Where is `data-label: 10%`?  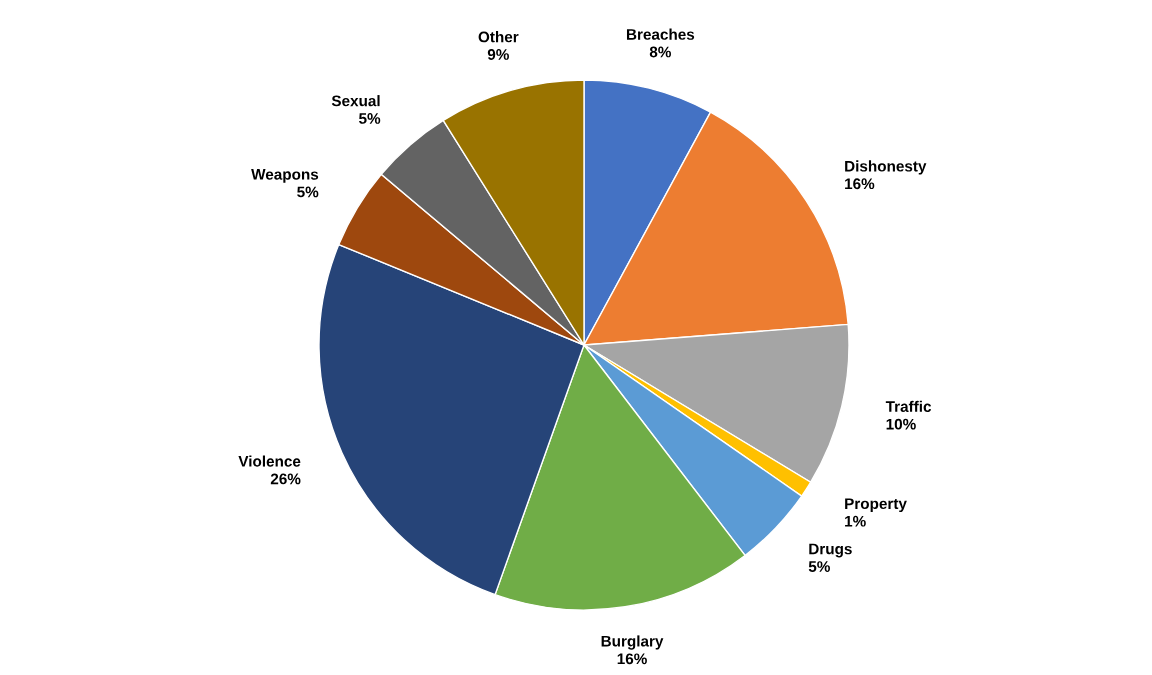 data-label: 10% is located at coordinates (901, 424).